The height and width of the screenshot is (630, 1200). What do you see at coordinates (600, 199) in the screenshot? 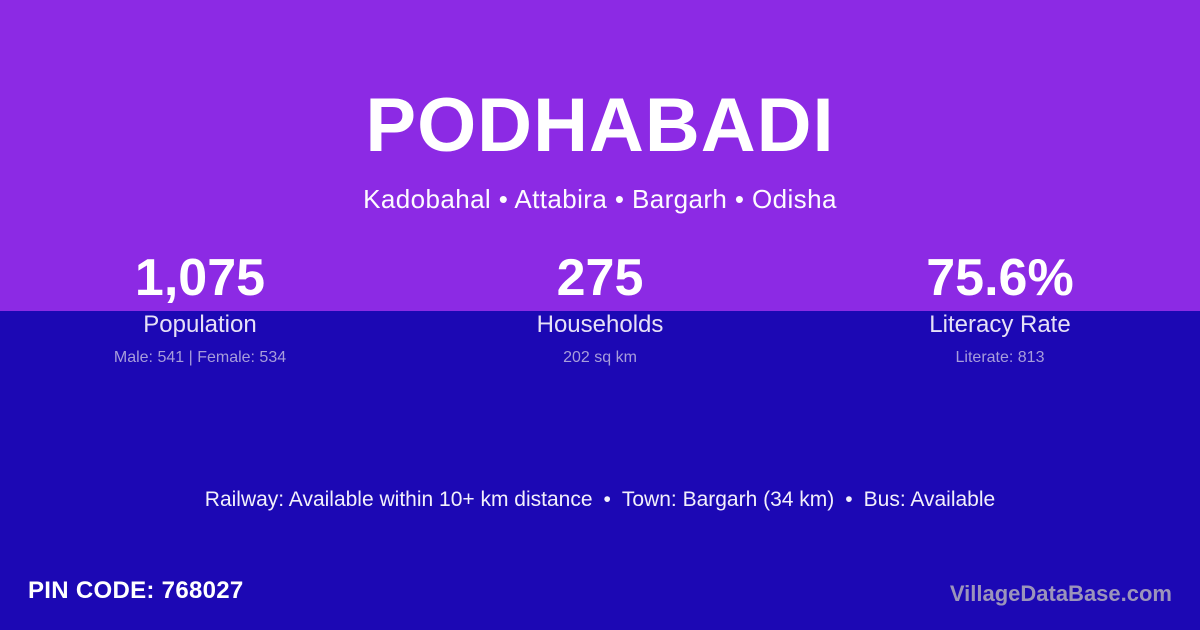
I see `breadcrumb: Kadobahal • Attabira • Bargarh • Odisha` at bounding box center [600, 199].